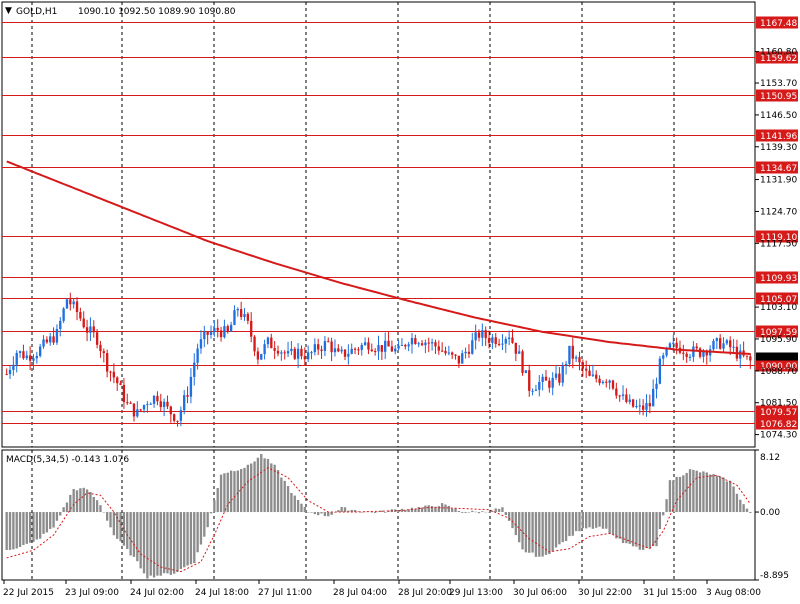 This screenshot has height=604, width=800. Describe the element at coordinates (778, 404) in the screenshot. I see `y-tick-label: 1081.50` at that location.